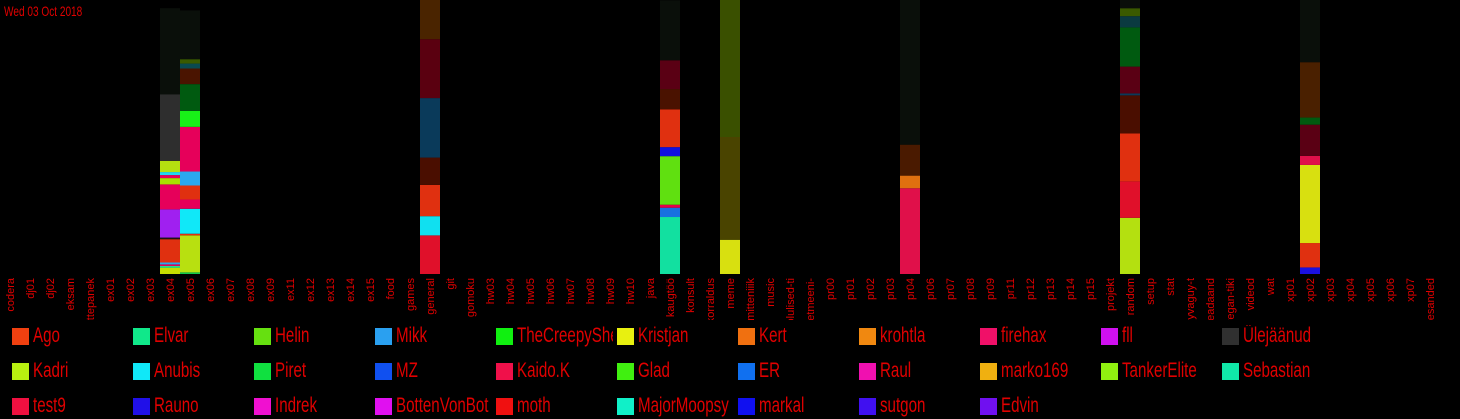 The image size is (1460, 419). What do you see at coordinates (891, 289) in the screenshot?
I see `x-tick-label: pr03` at bounding box center [891, 289].